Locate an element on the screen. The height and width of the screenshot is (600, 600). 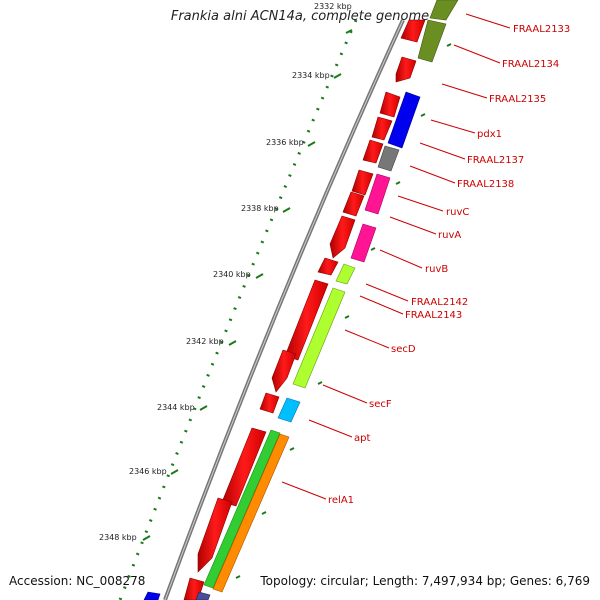
gene-label-ruva: ruvA is located at coordinates (449, 235).